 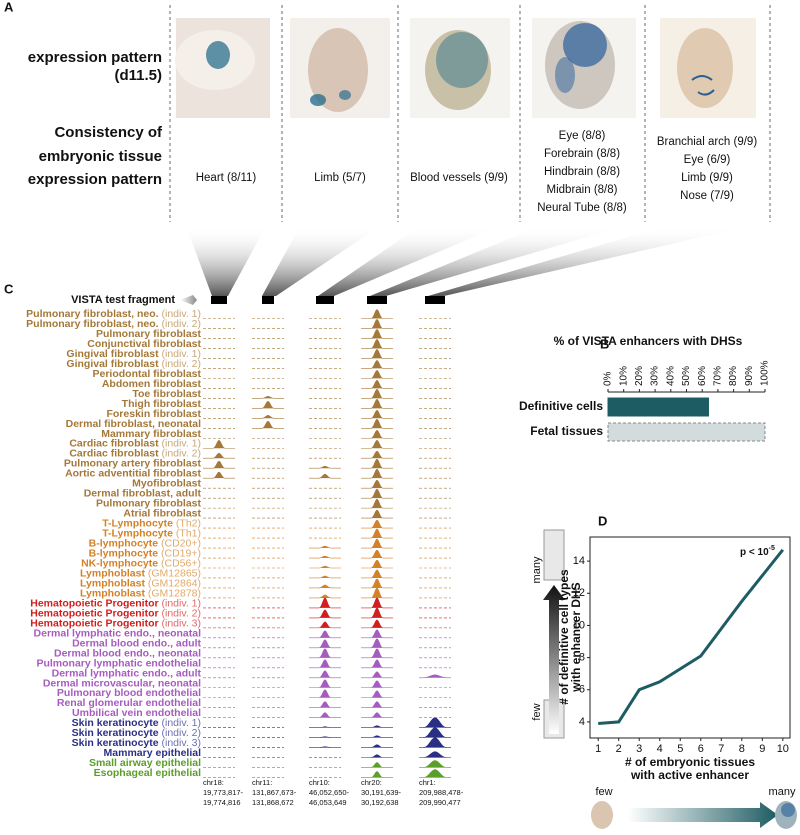 What do you see at coordinates (112, 583) in the screenshot?
I see `cell-type-name: Lymphoblast` at bounding box center [112, 583].